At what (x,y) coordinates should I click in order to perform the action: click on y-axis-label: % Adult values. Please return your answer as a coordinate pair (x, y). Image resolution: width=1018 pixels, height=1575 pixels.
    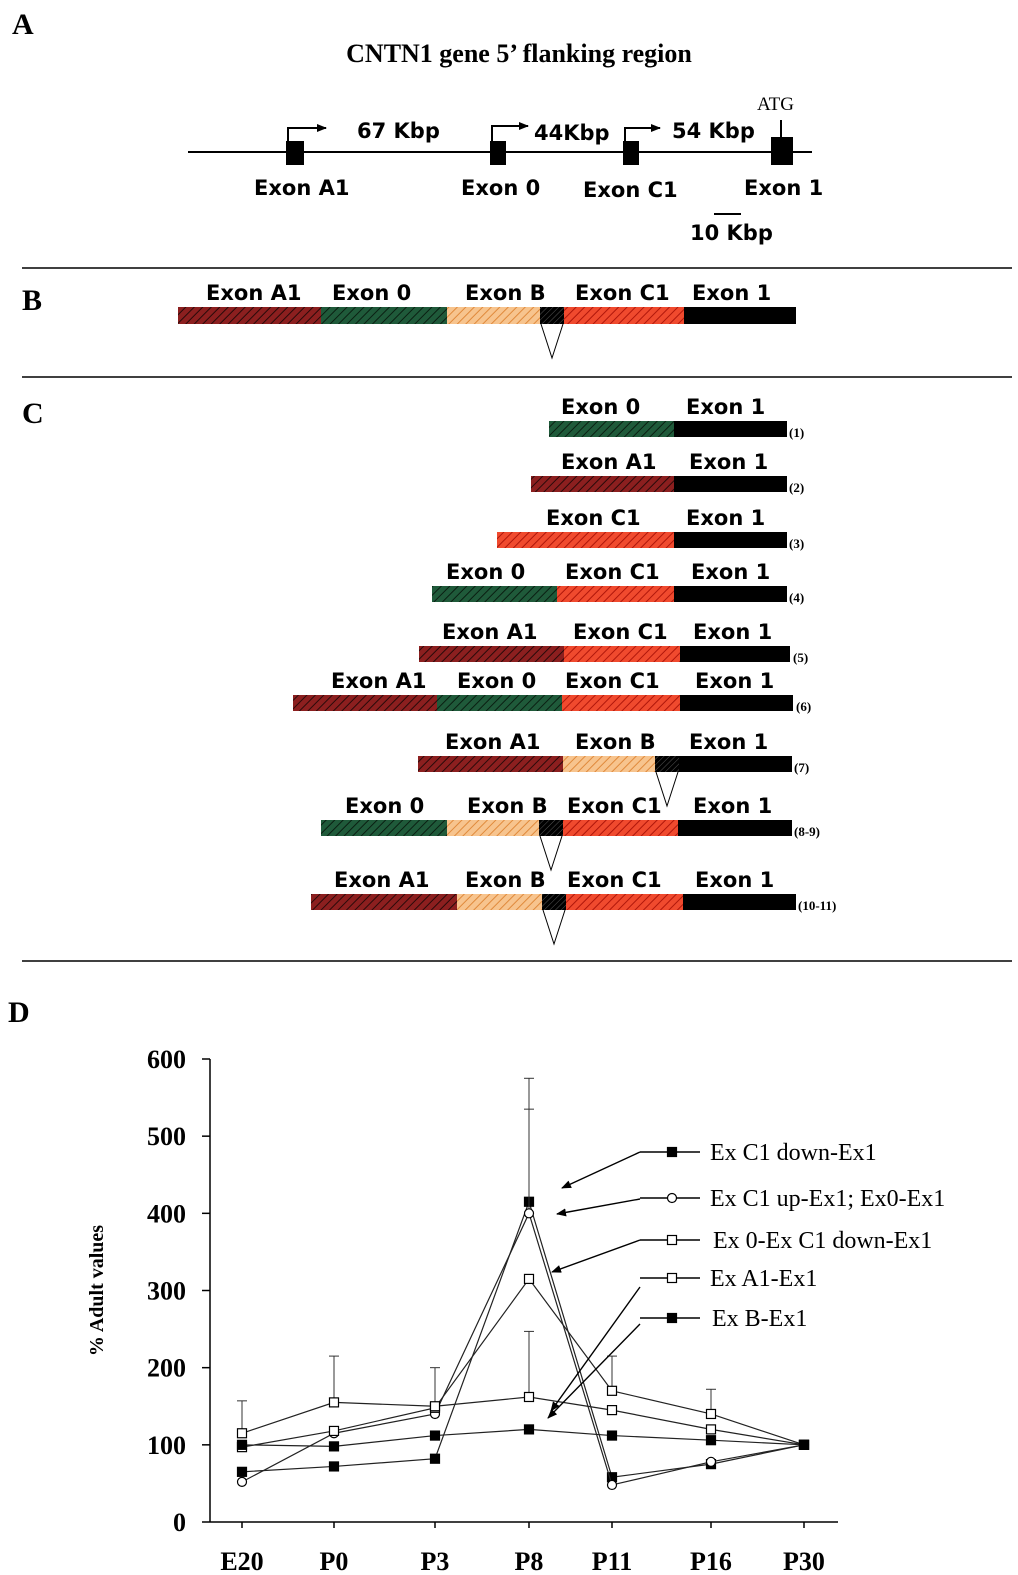
    Looking at the image, I should click on (97, 1290).